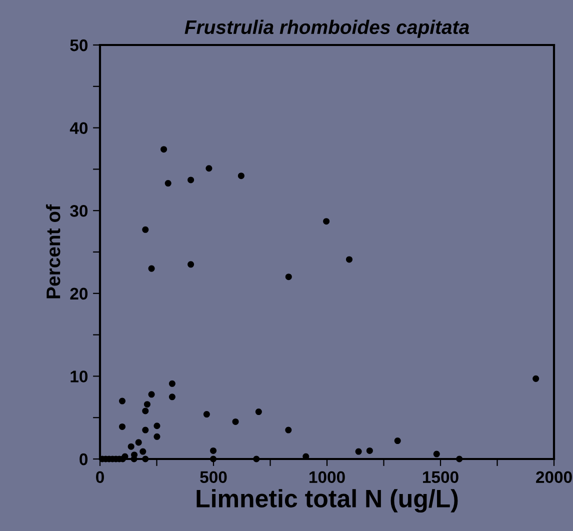 Image resolution: width=573 pixels, height=531 pixels. I want to click on y-axis-title: Percent of, so click(53, 251).